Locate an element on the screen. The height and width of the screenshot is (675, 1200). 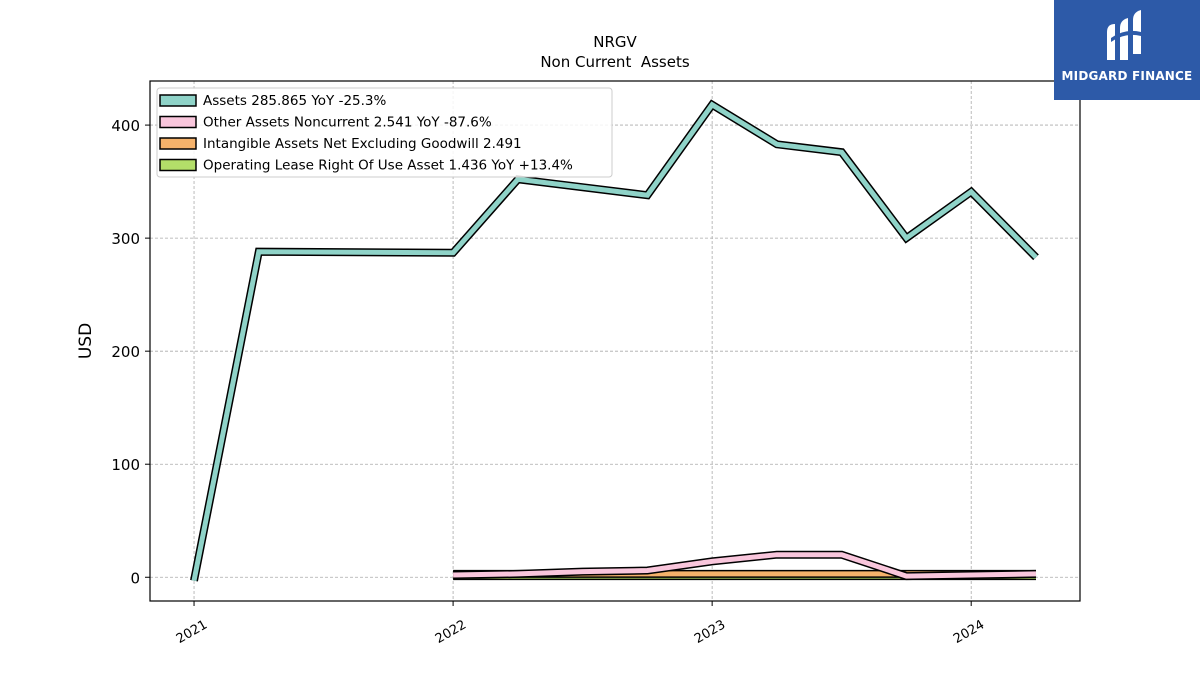
series-other-assets-noncurrent is located at coordinates (745, 565).